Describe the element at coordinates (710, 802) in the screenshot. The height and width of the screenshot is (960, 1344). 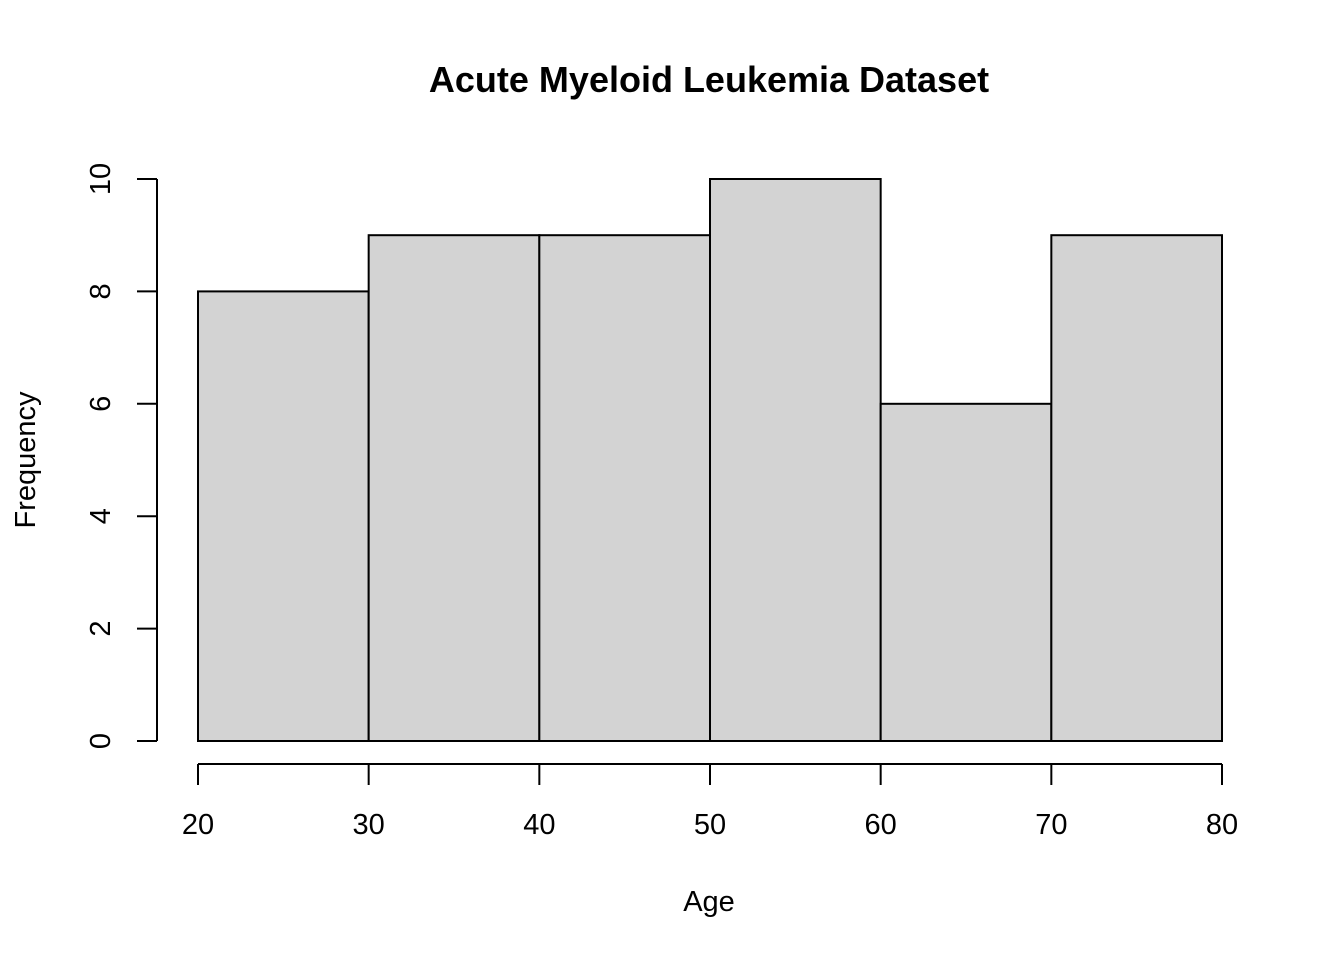
I see `x-axis: 20 30 40 50 60 70 80` at that location.